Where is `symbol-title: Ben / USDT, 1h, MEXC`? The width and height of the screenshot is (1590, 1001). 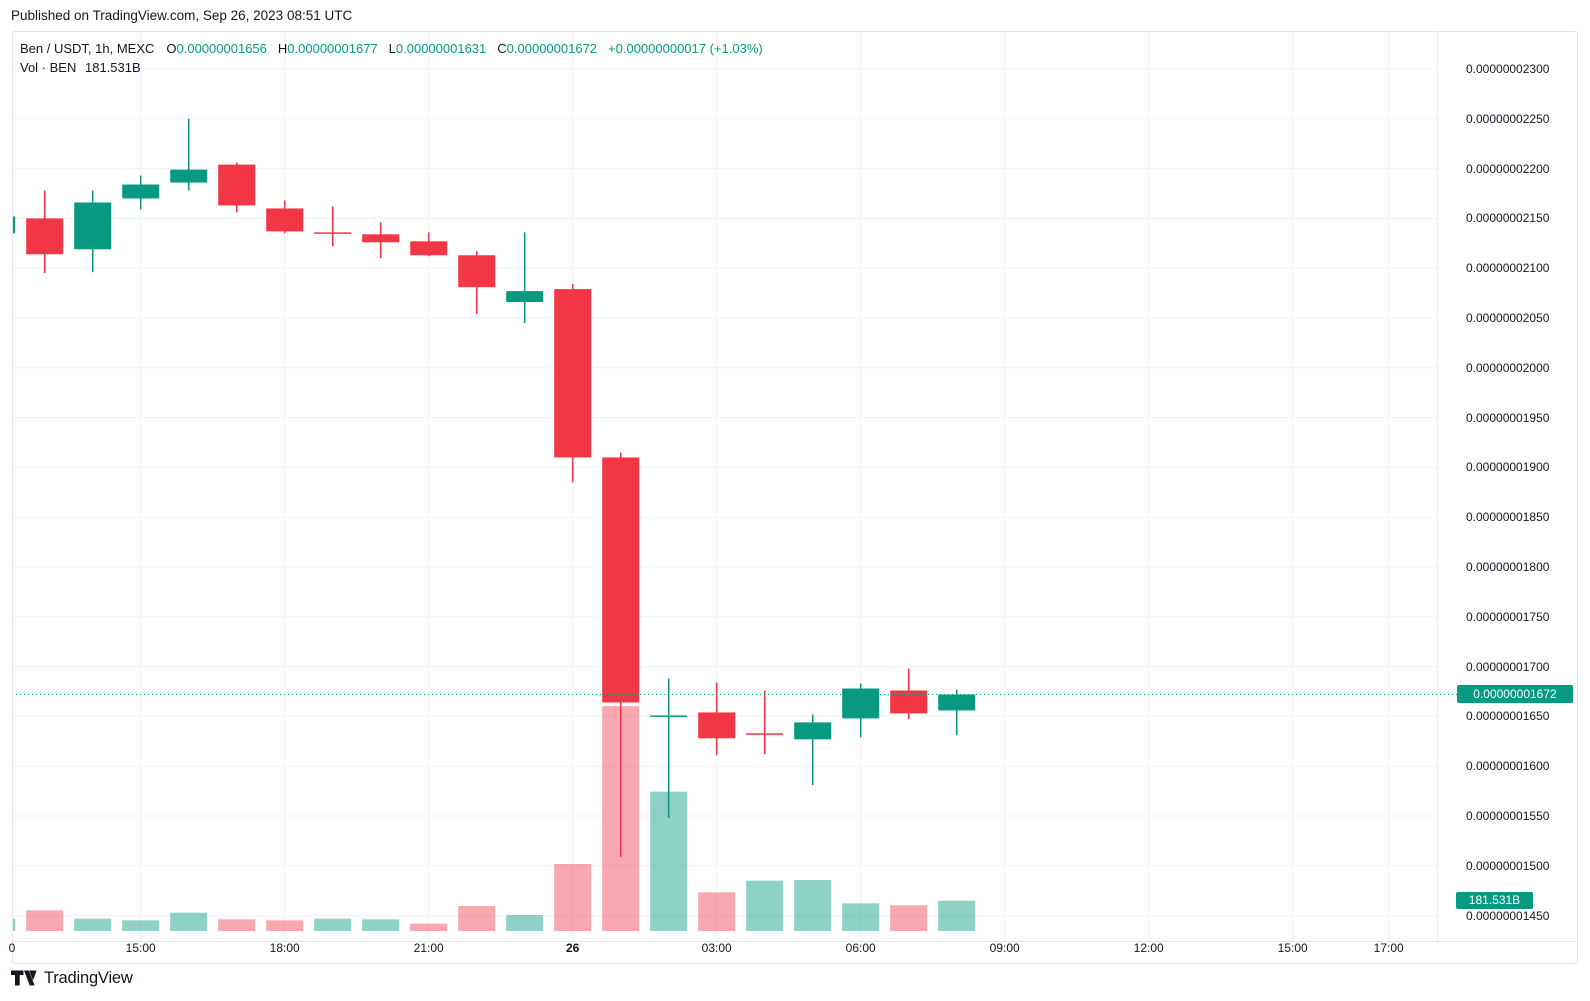
symbol-title: Ben / USDT, 1h, MEXC is located at coordinates (87, 48).